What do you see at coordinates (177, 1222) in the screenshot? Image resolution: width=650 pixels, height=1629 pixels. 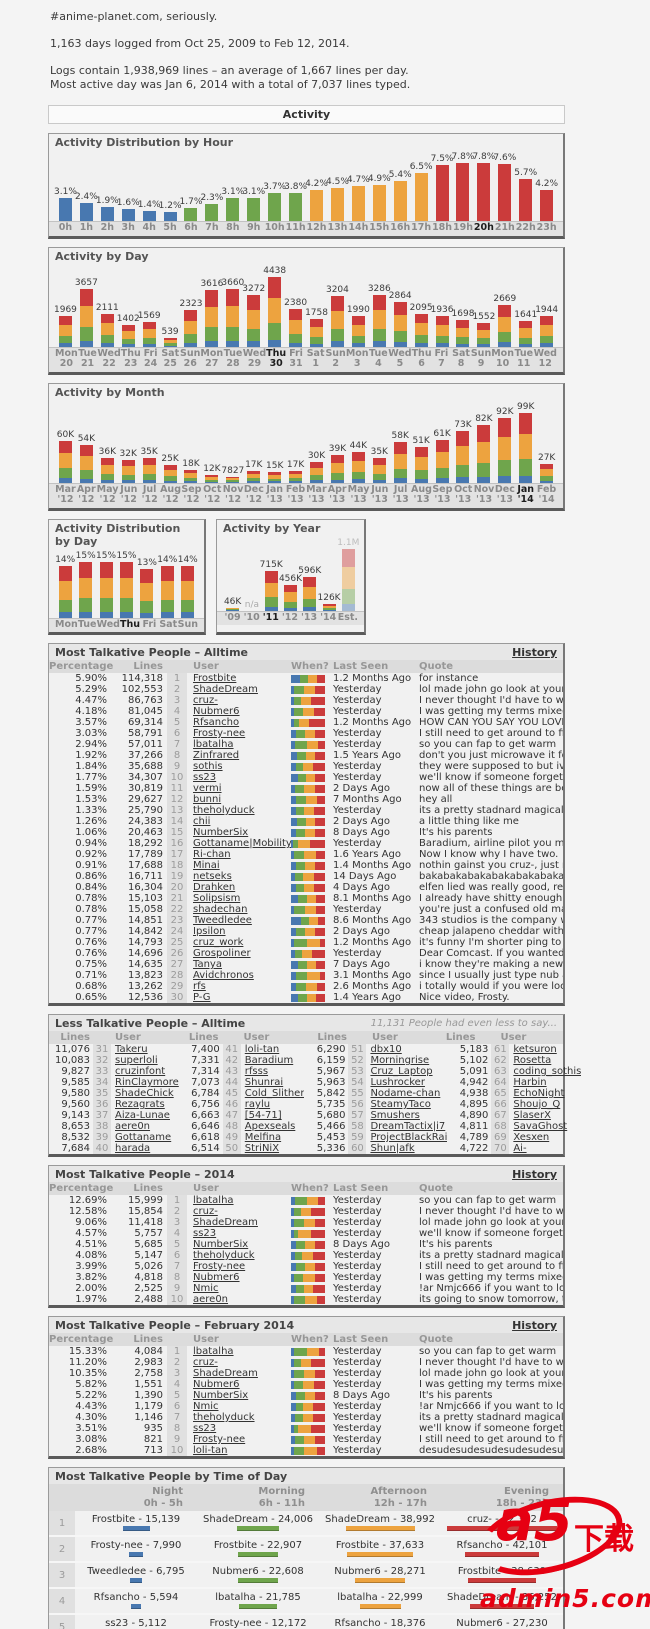 I see `rank-cell: 3` at bounding box center [177, 1222].